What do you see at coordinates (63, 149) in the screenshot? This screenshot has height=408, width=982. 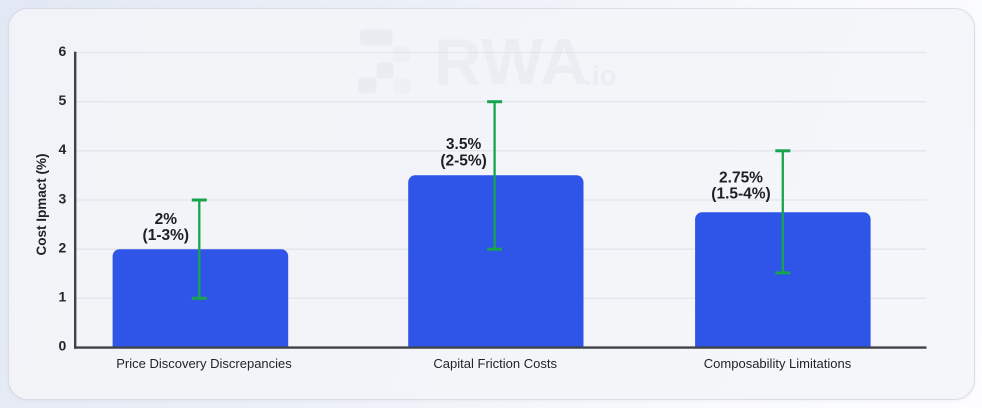 I see `svg-text: 4` at bounding box center [63, 149].